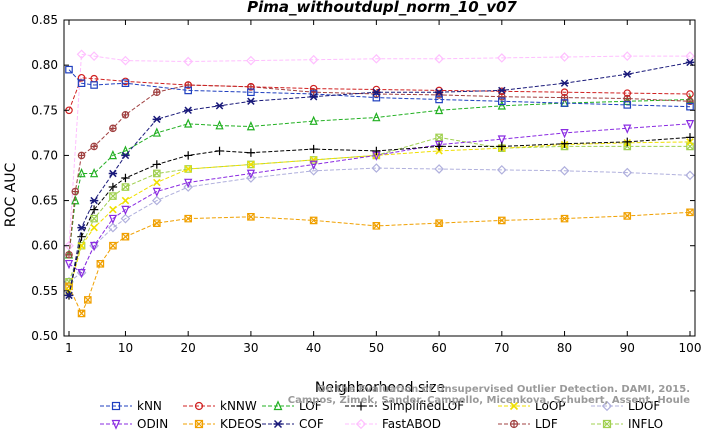  I want to click on x-tick-label: 80, so click(564, 348).